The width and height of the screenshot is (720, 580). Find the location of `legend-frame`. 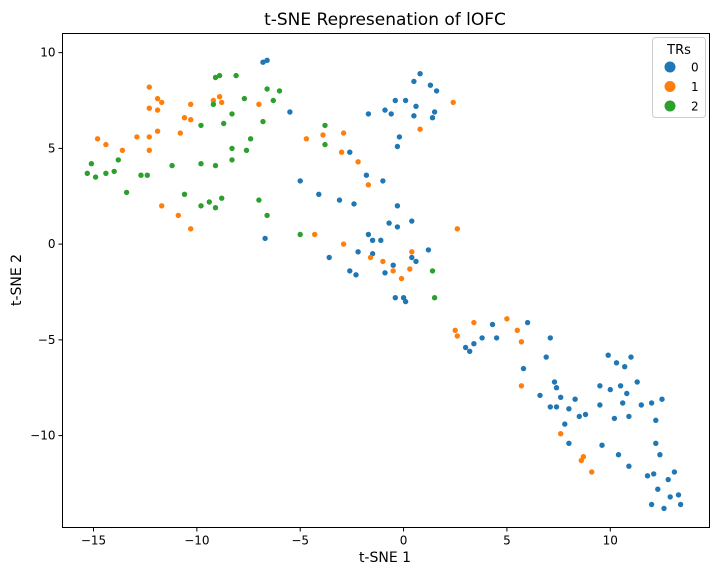

legend-frame is located at coordinates (679, 77).